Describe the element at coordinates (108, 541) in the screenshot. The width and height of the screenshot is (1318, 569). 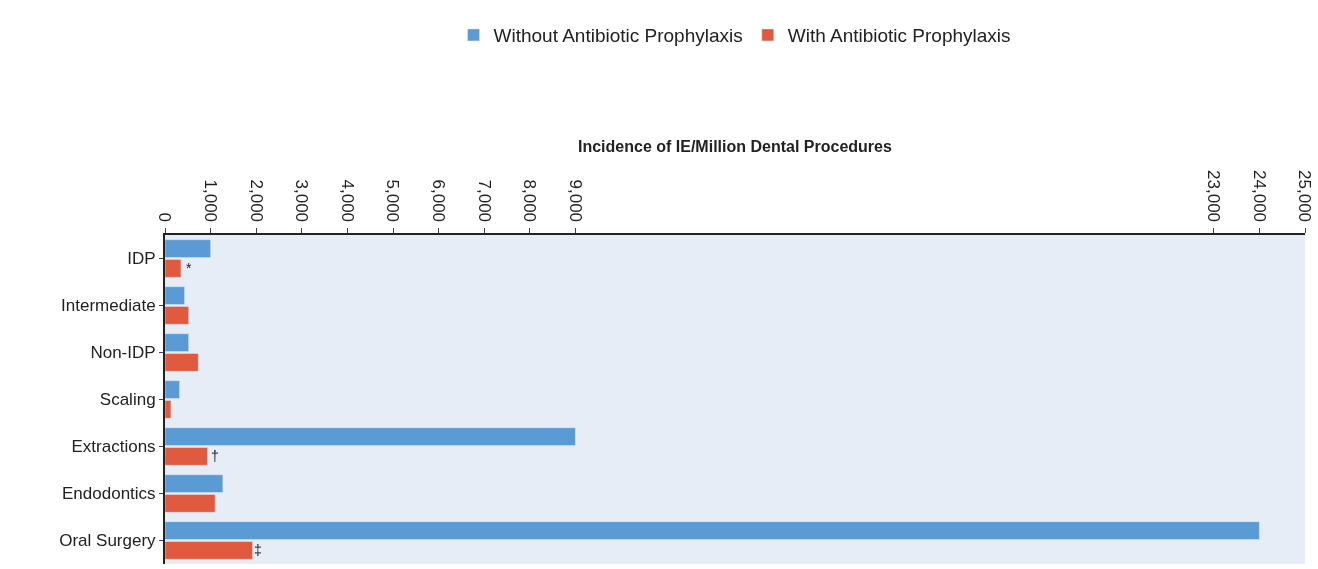
I see `y-tick-label: Oral Surgery` at that location.